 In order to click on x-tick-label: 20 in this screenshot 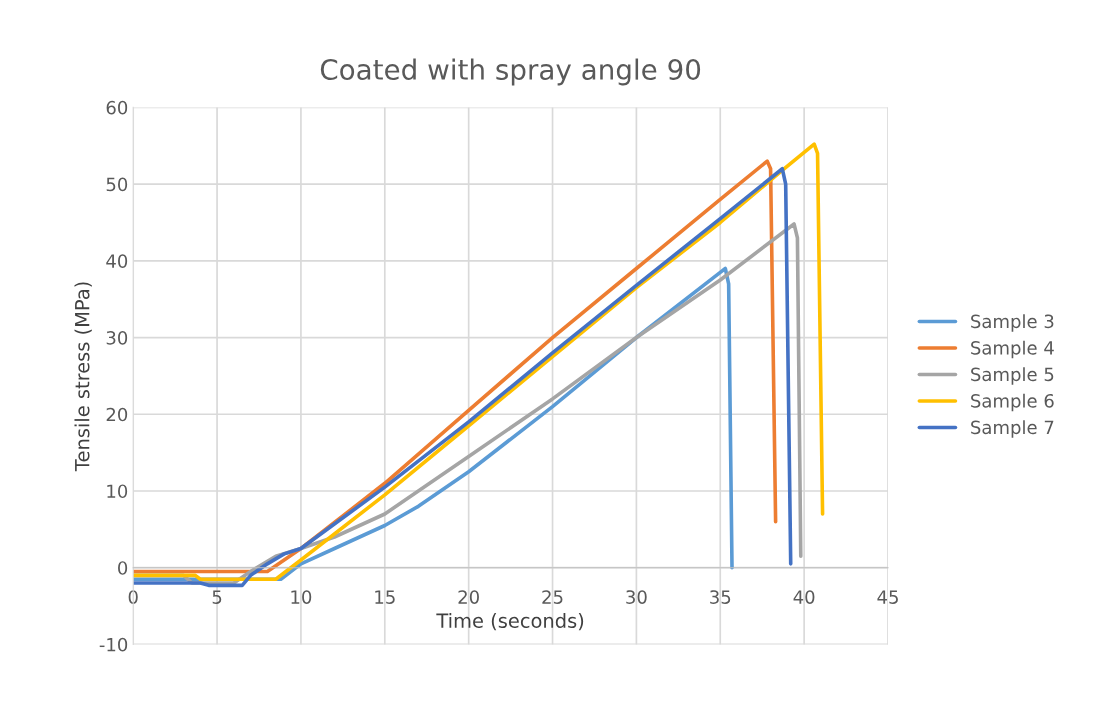, I will do `click(468, 597)`.